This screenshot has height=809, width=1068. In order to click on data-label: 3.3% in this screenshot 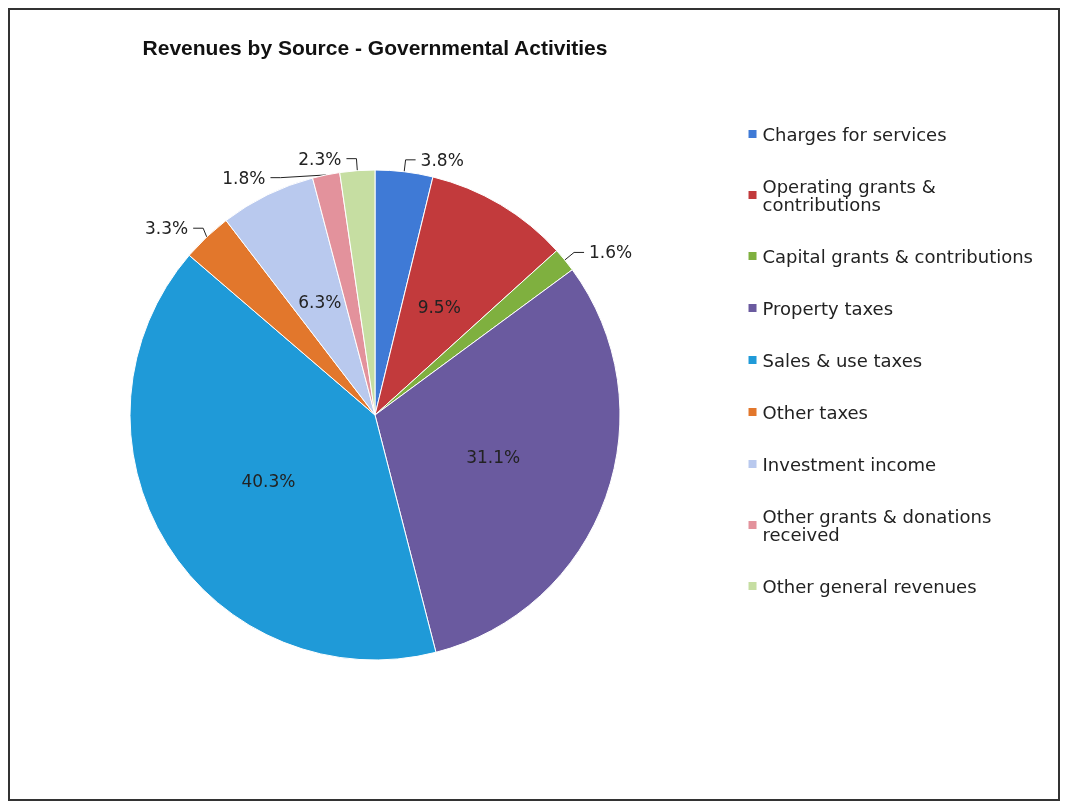, I will do `click(166, 228)`.